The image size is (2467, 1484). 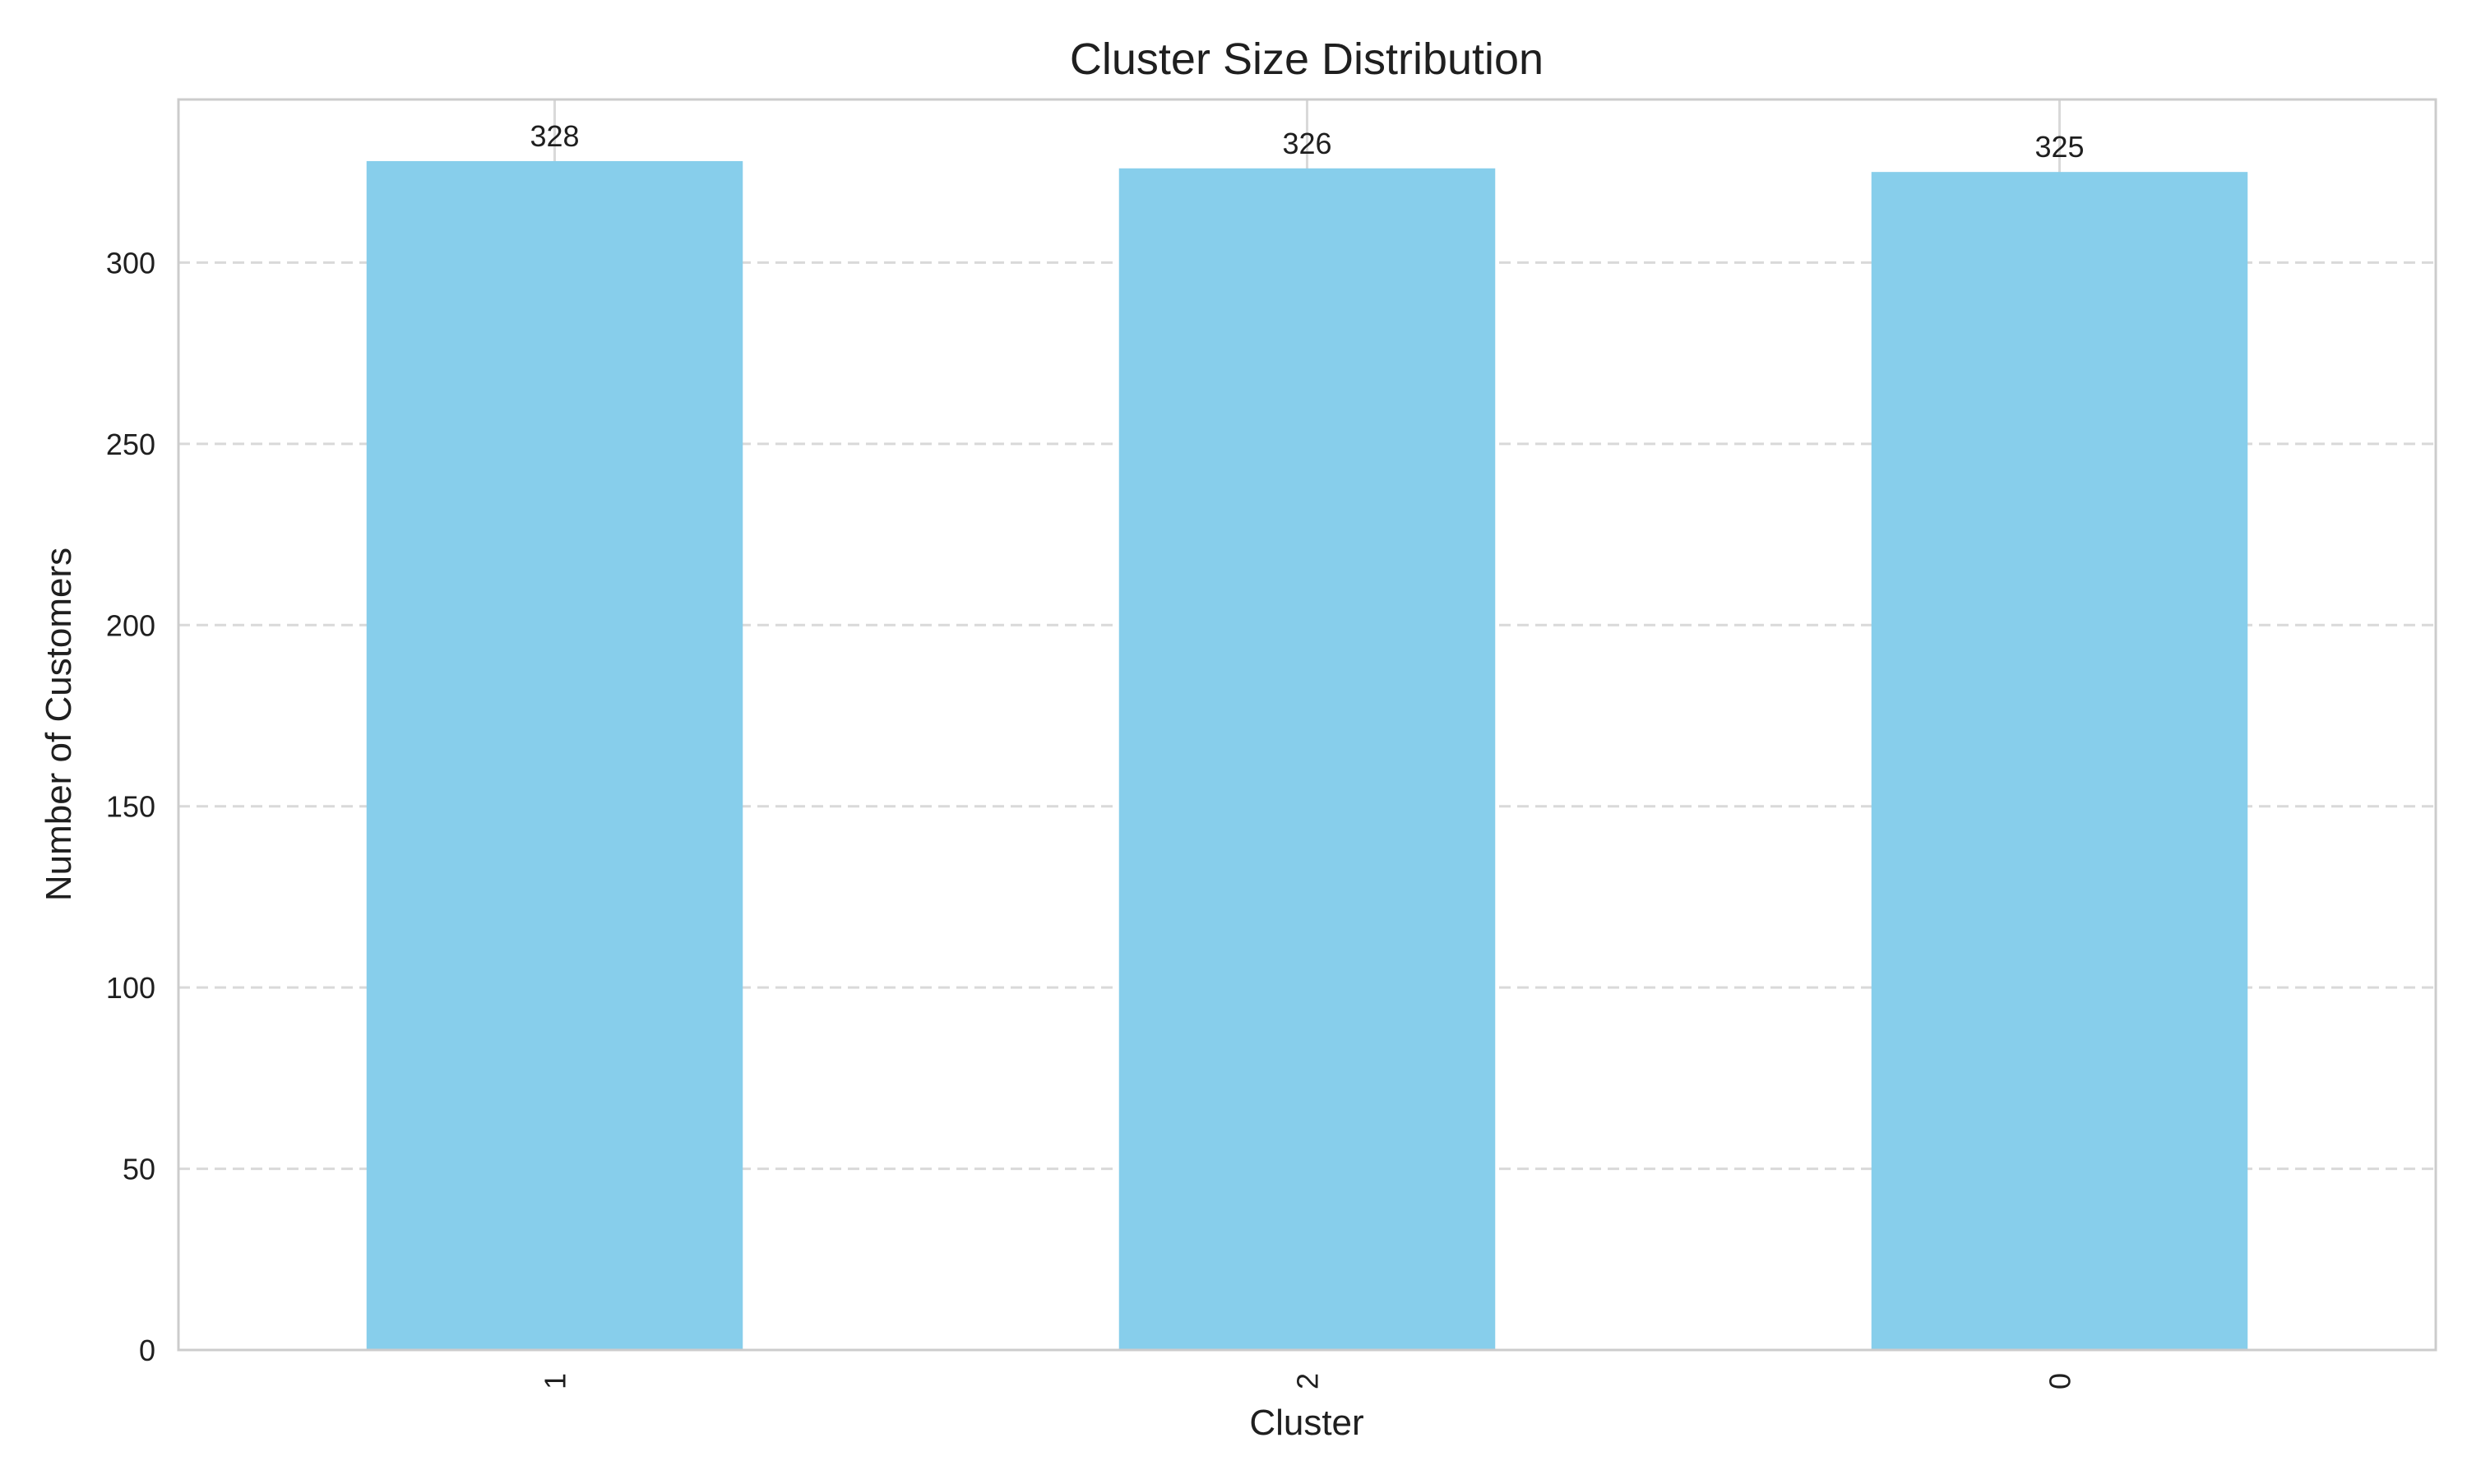 What do you see at coordinates (139, 1169) in the screenshot?
I see `y-tick-label: 50` at bounding box center [139, 1169].